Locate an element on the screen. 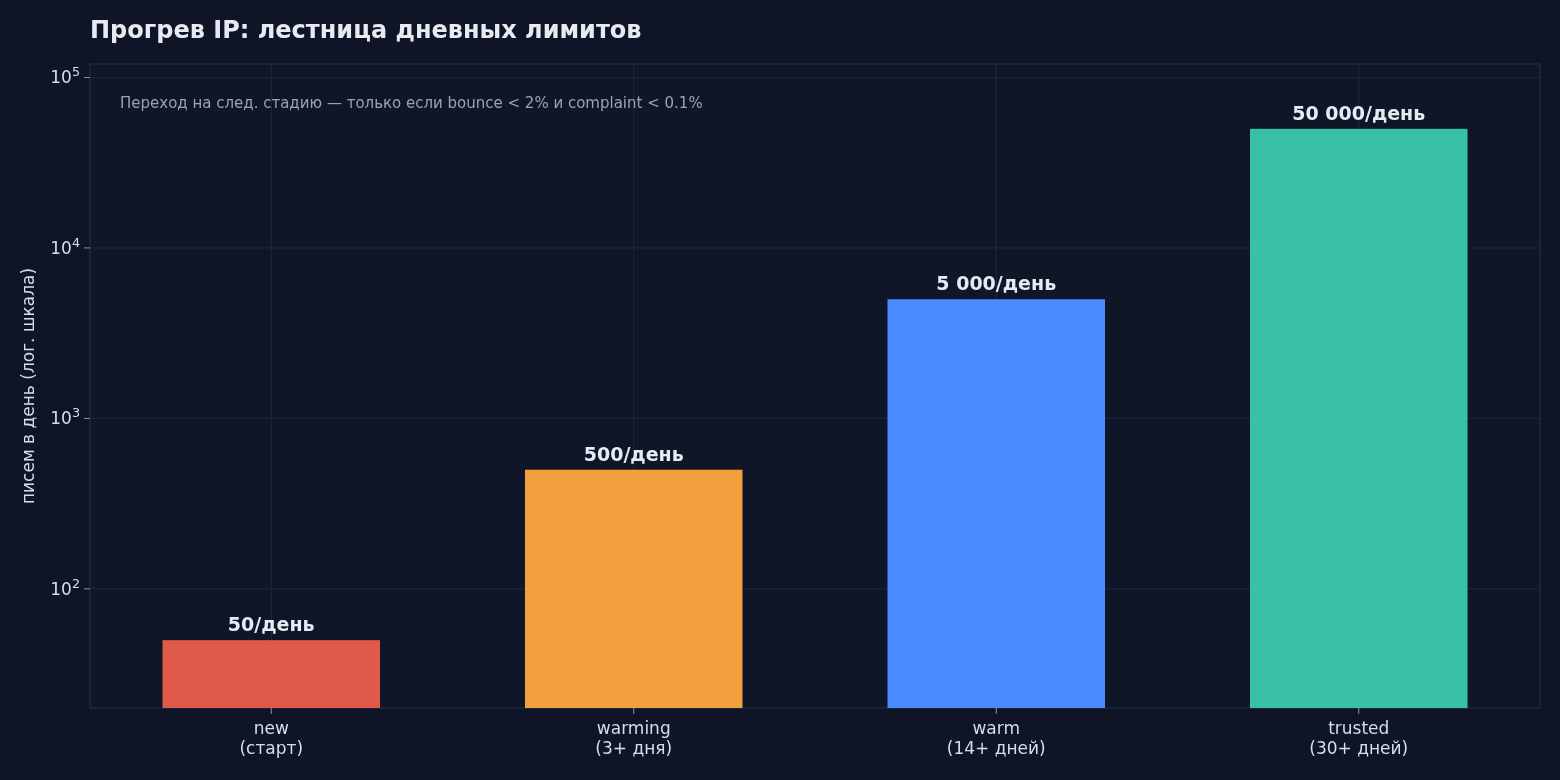 The width and height of the screenshot is (1560, 780). data-label: 500/день is located at coordinates (633, 453).